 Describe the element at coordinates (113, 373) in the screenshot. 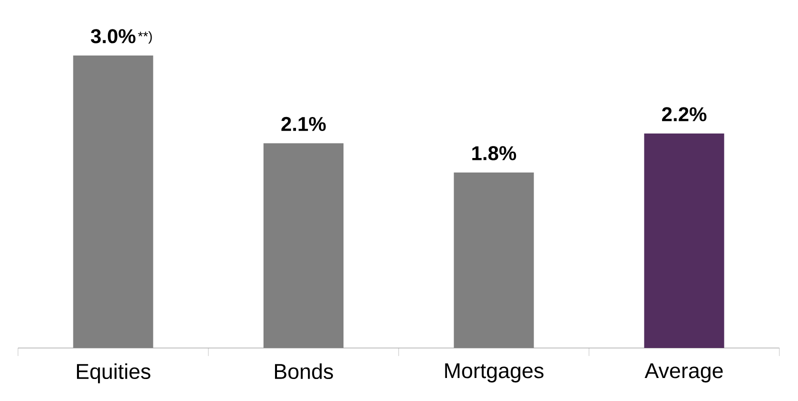

I see `x-tick-label: Equities` at that location.